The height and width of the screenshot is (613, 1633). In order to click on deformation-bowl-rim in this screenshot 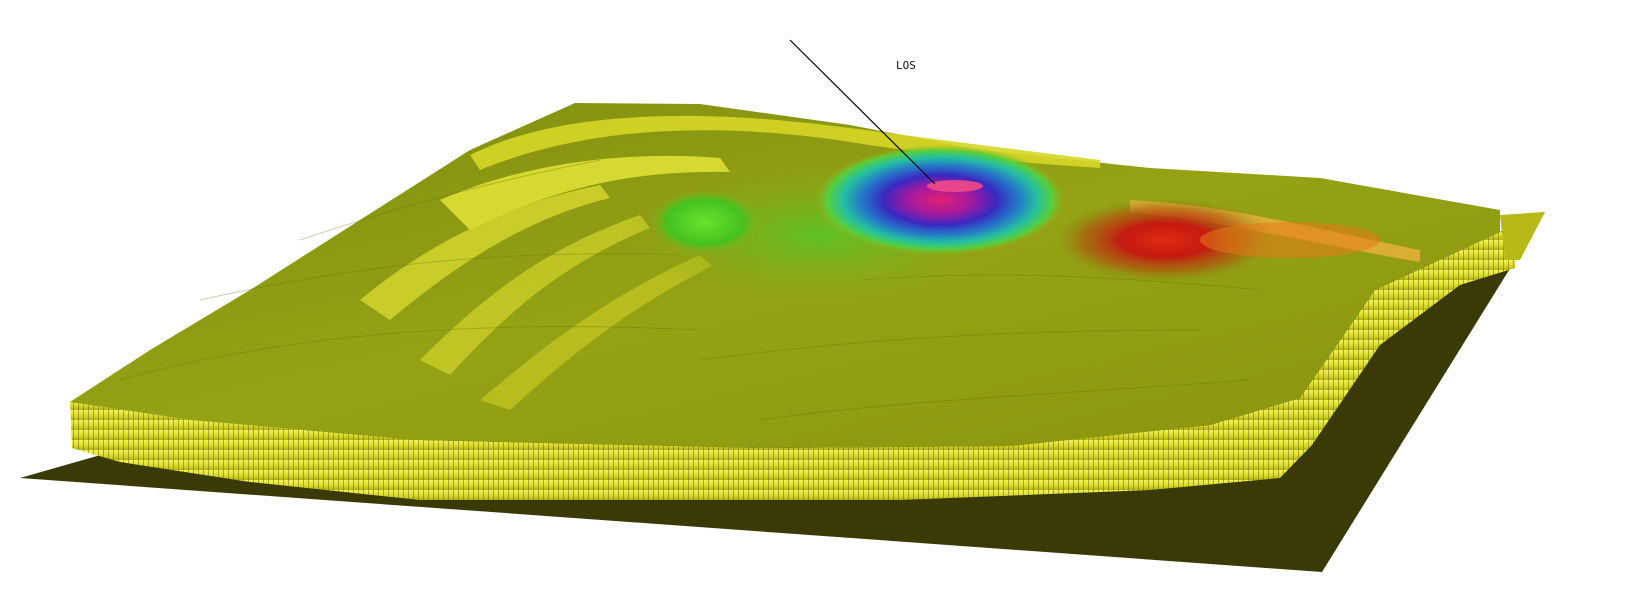, I will do `click(955, 186)`.